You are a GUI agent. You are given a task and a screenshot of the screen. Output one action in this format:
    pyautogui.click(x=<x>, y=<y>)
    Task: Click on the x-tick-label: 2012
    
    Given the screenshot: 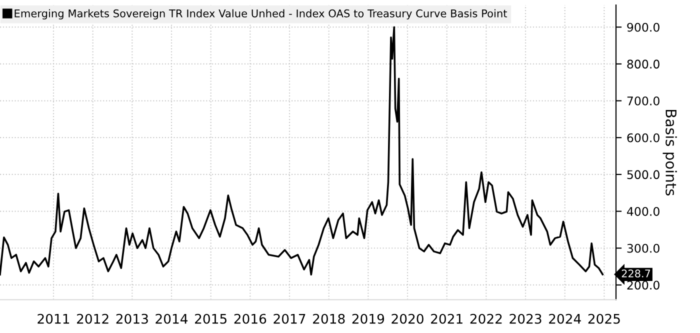 What is the action you would take?
    pyautogui.click(x=92, y=319)
    